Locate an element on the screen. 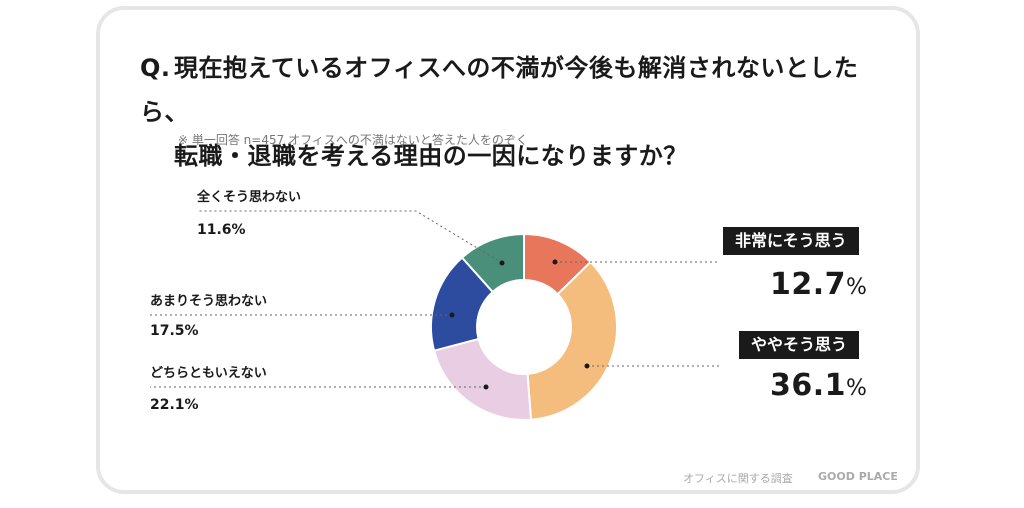  label-s4-value: 17.5% is located at coordinates (174, 331).